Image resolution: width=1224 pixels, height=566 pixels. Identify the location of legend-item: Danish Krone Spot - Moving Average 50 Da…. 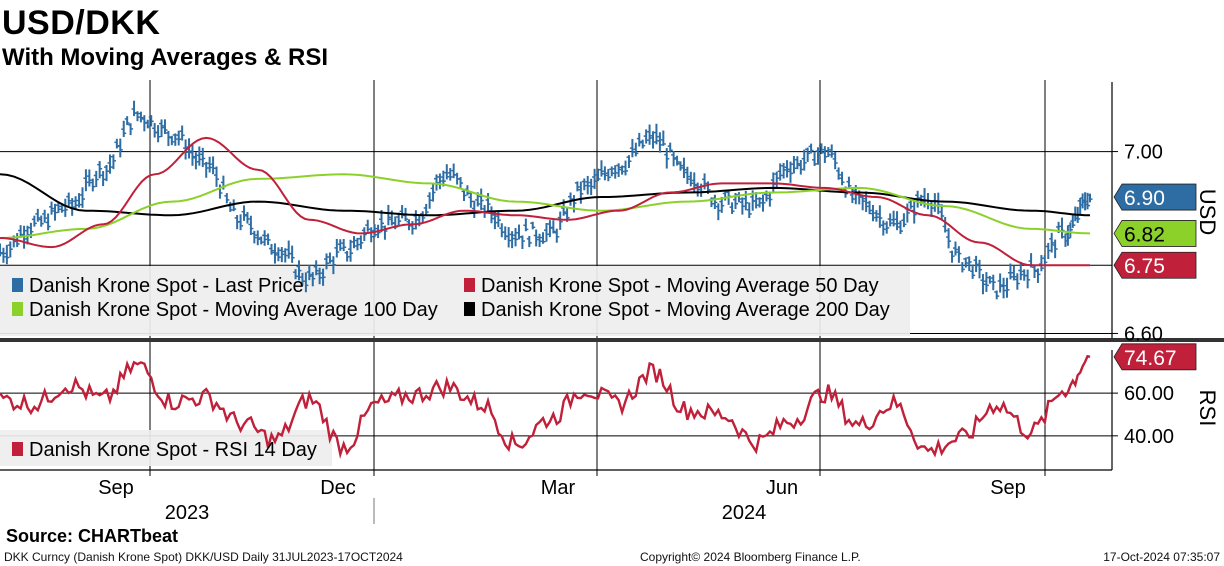
(671, 286).